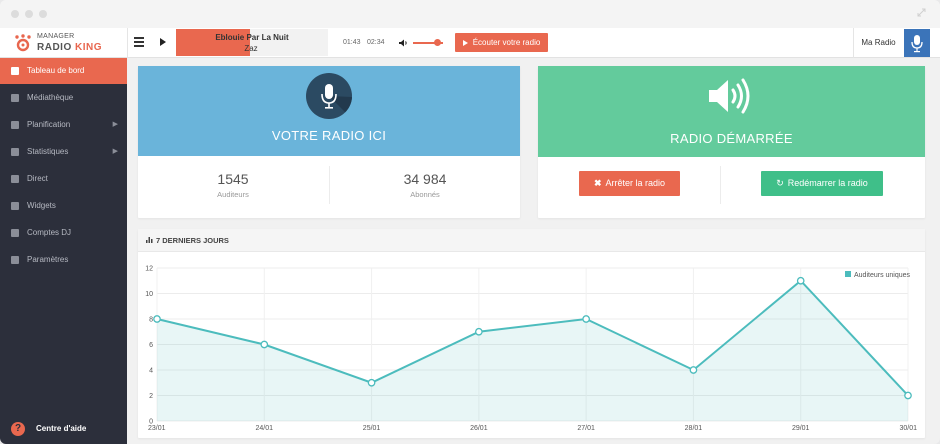  What do you see at coordinates (233, 194) in the screenshot?
I see `listeners-label: Auditeurs` at bounding box center [233, 194].